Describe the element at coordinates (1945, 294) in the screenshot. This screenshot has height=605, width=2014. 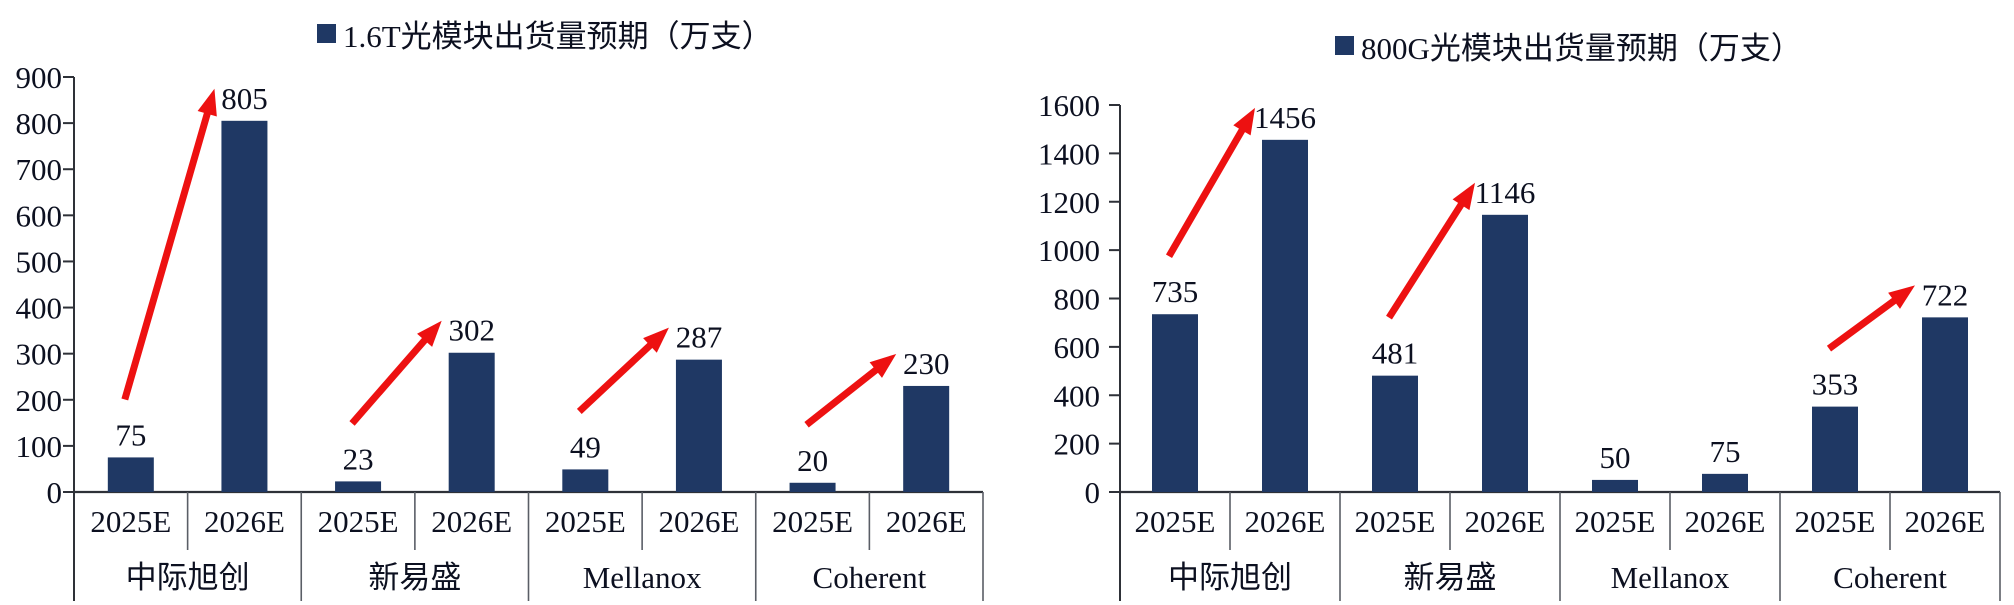
I see `data-label: 722` at that location.